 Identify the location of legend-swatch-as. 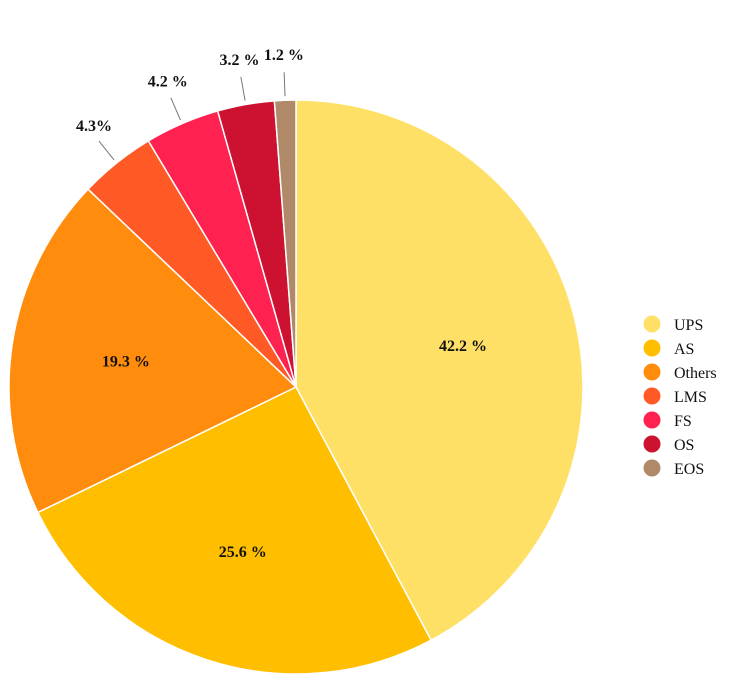
(652, 348).